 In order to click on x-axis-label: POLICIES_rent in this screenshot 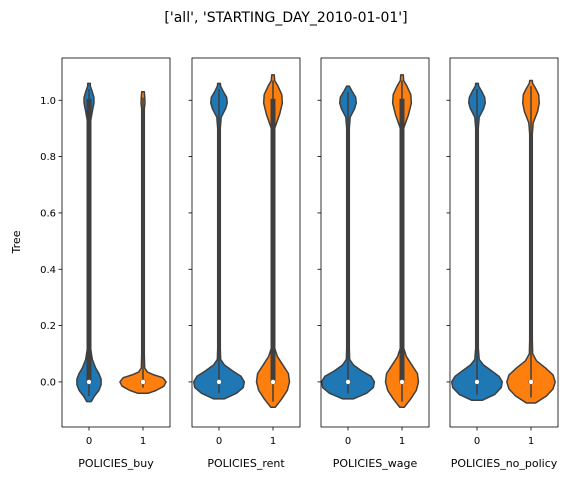, I will do `click(246, 463)`.